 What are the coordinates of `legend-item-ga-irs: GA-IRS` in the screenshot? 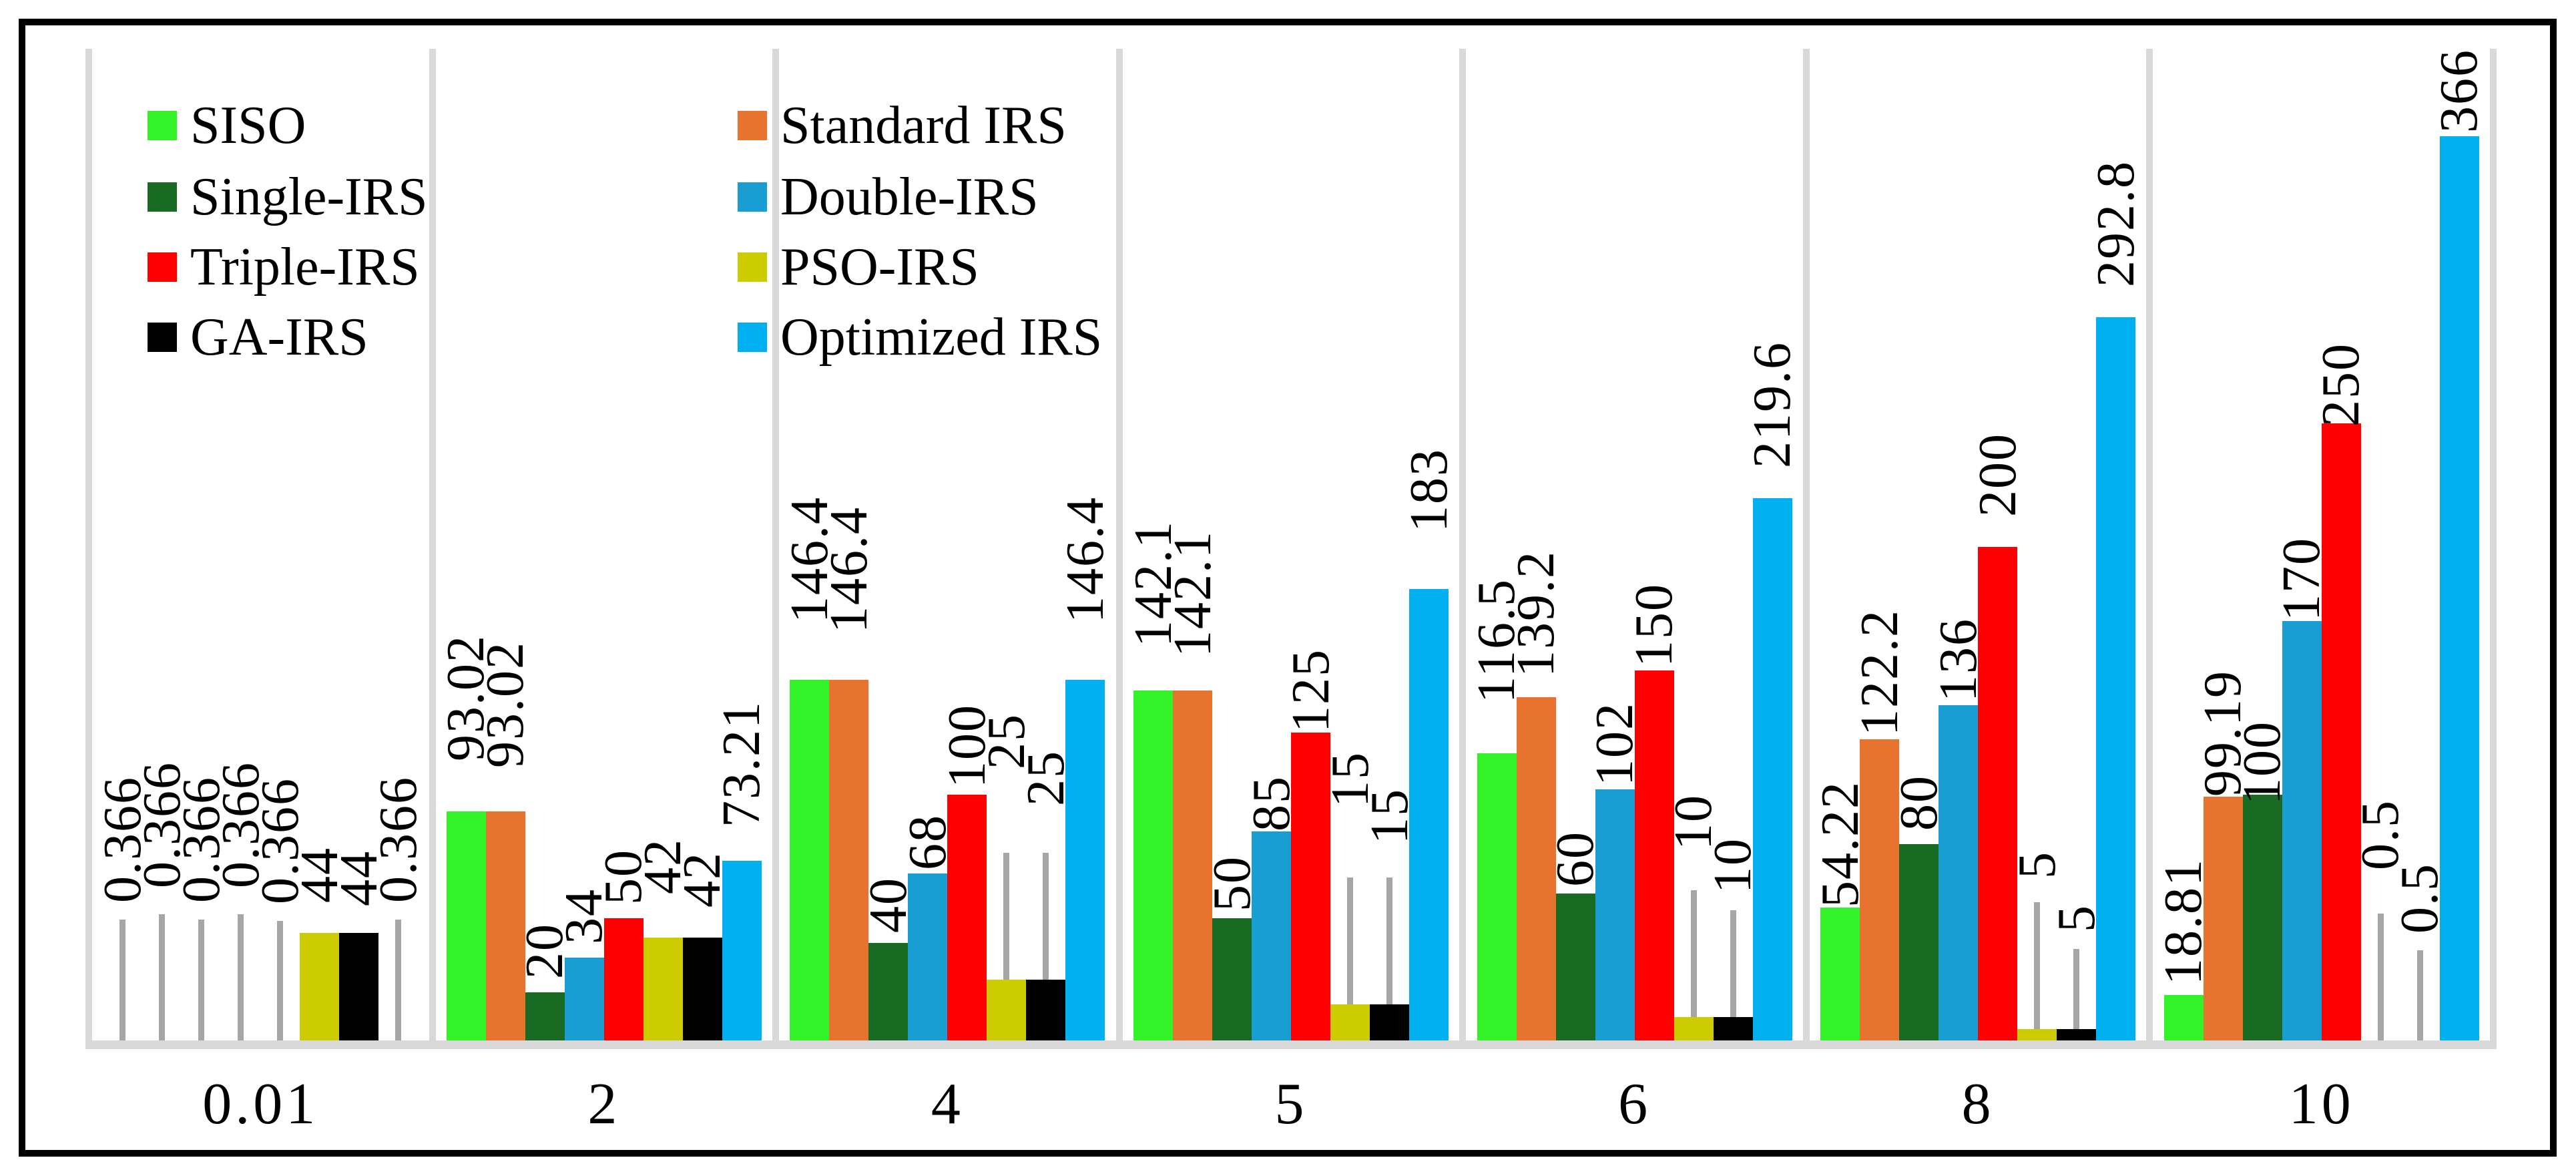 It's located at (258, 337).